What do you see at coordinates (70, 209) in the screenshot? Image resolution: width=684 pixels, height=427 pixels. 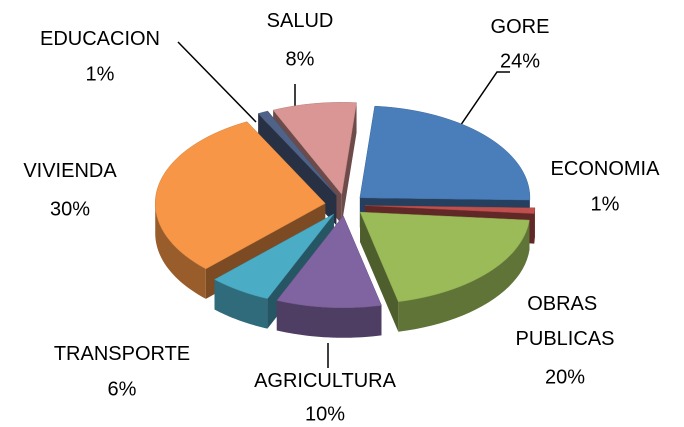 I see `value-label: 30%` at bounding box center [70, 209].